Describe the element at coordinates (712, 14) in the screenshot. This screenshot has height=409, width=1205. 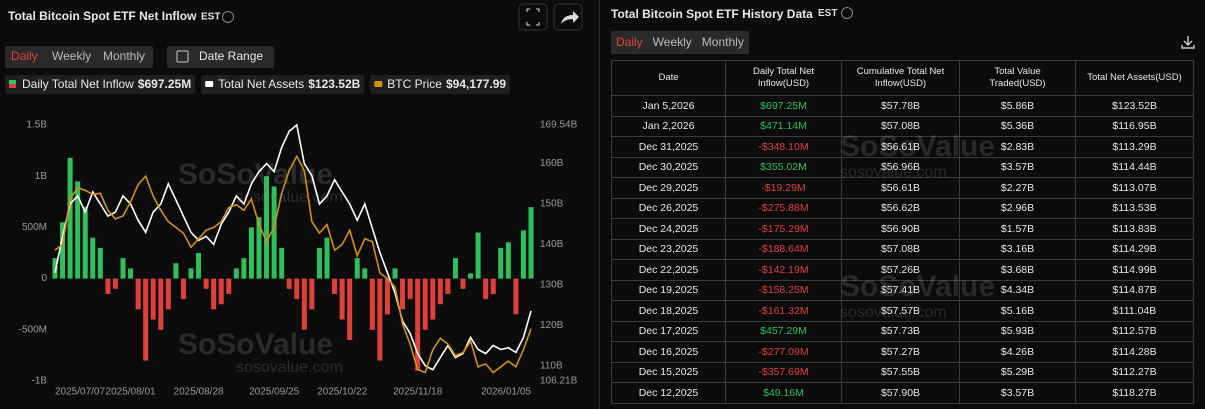
I see `table-title: Total Bitcoin Spot ETF History Data` at that location.